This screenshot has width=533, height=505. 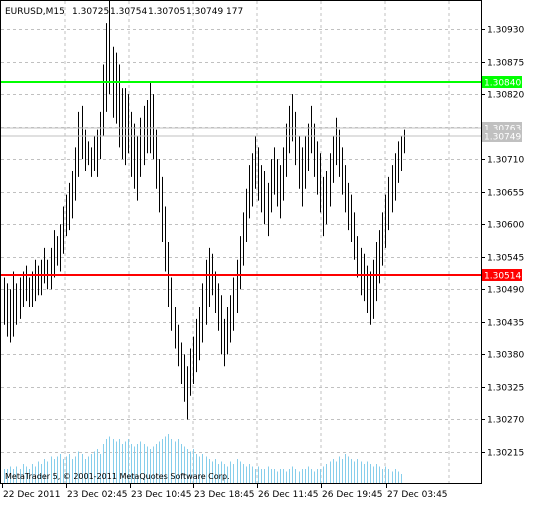 What do you see at coordinates (128, 12) in the screenshot?
I see `header-high: 1.30754` at bounding box center [128, 12].